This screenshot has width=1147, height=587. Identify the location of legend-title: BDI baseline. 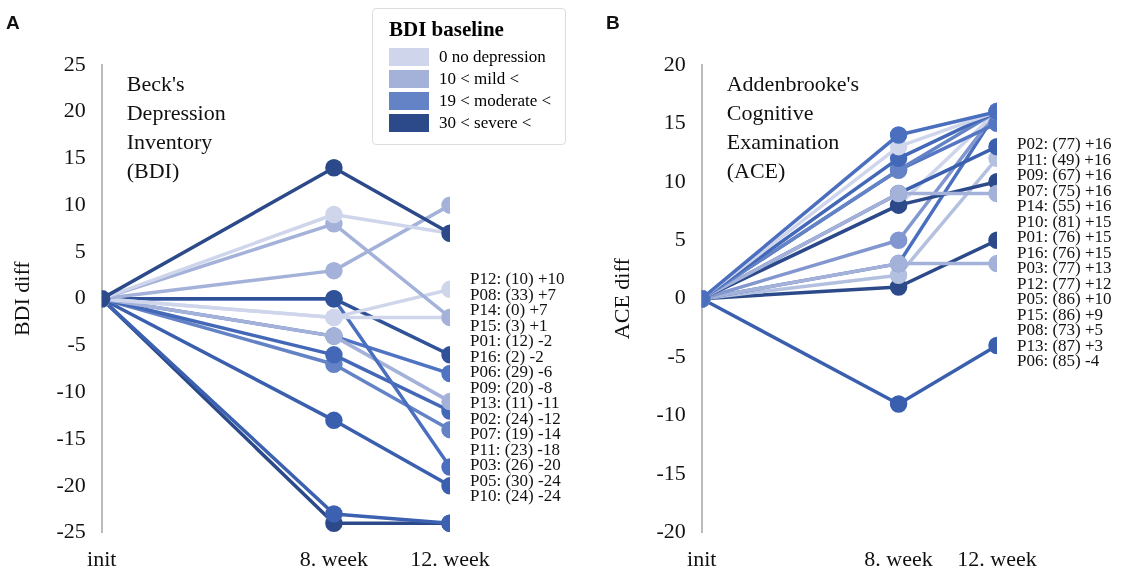
(447, 29).